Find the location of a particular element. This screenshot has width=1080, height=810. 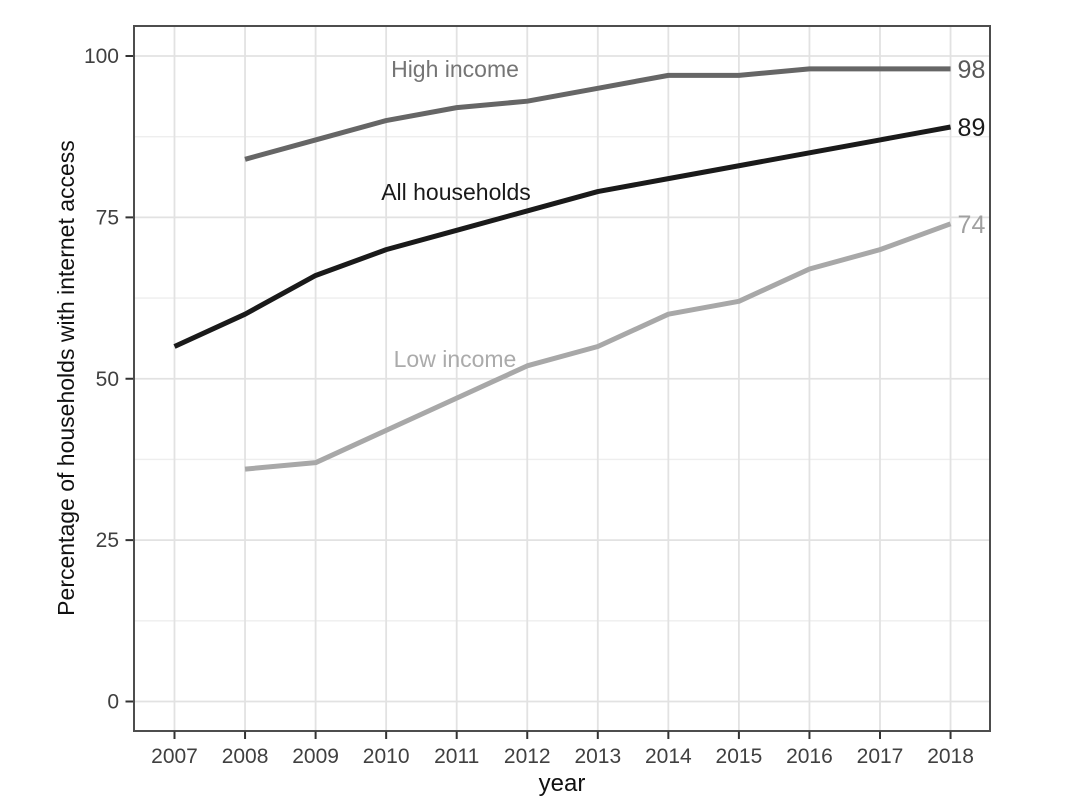

series-label-high-income: High income is located at coordinates (455, 69).